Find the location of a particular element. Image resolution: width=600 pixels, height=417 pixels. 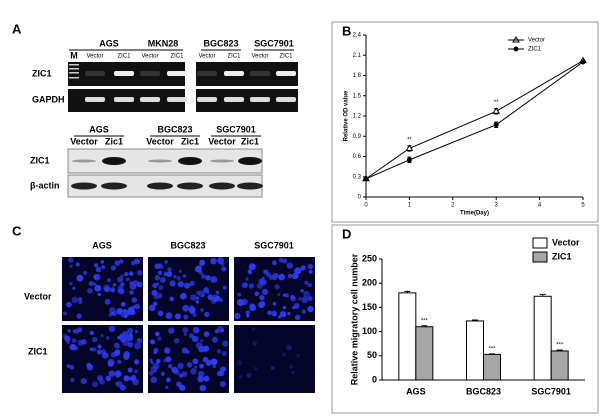

y-tick-label: 1.8 is located at coordinates (357, 76).